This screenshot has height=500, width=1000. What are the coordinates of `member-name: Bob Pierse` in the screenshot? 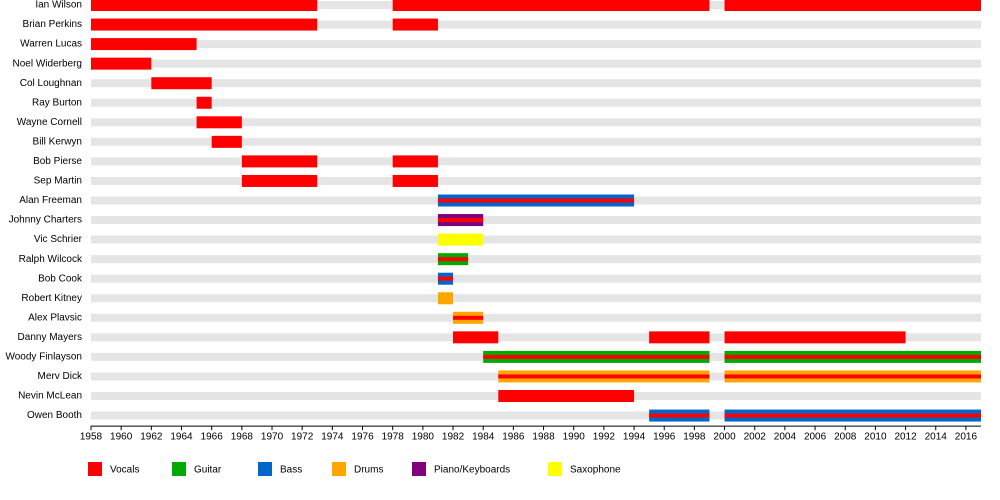 It's located at (57, 161).